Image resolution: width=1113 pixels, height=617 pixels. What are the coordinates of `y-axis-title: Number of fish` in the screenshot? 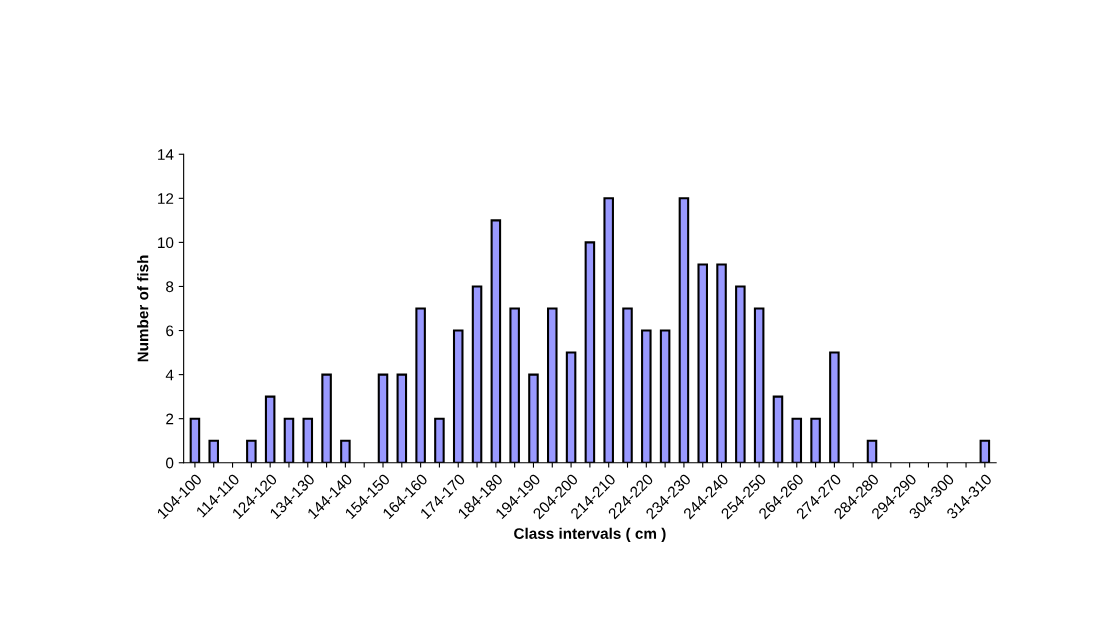 It's located at (143, 308).